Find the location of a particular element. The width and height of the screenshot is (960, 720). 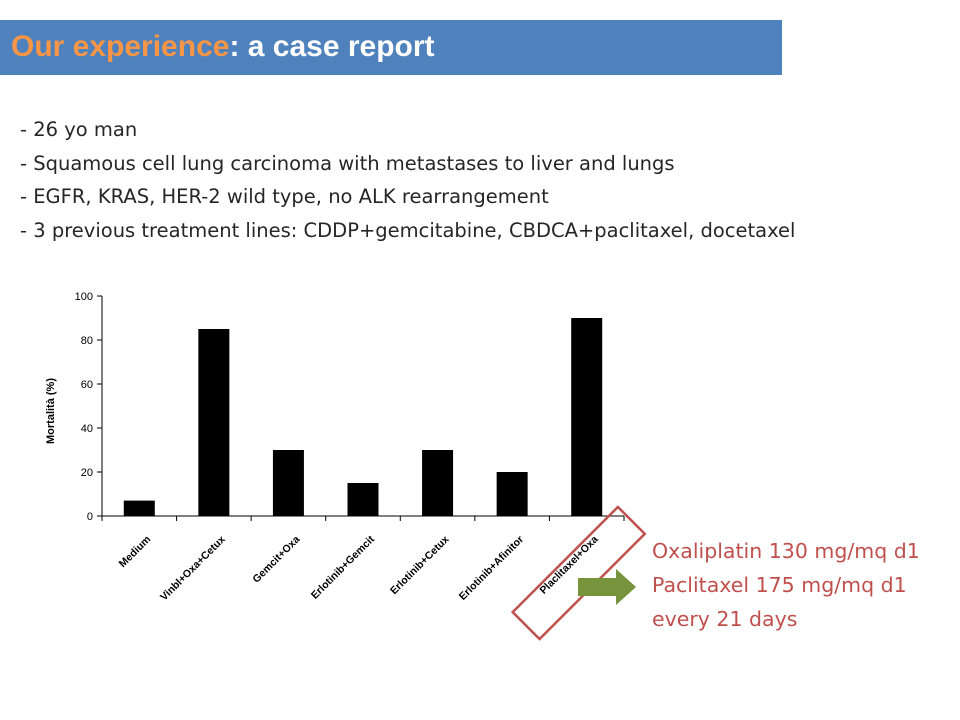

y-tick-label: 0 is located at coordinates (90, 517).